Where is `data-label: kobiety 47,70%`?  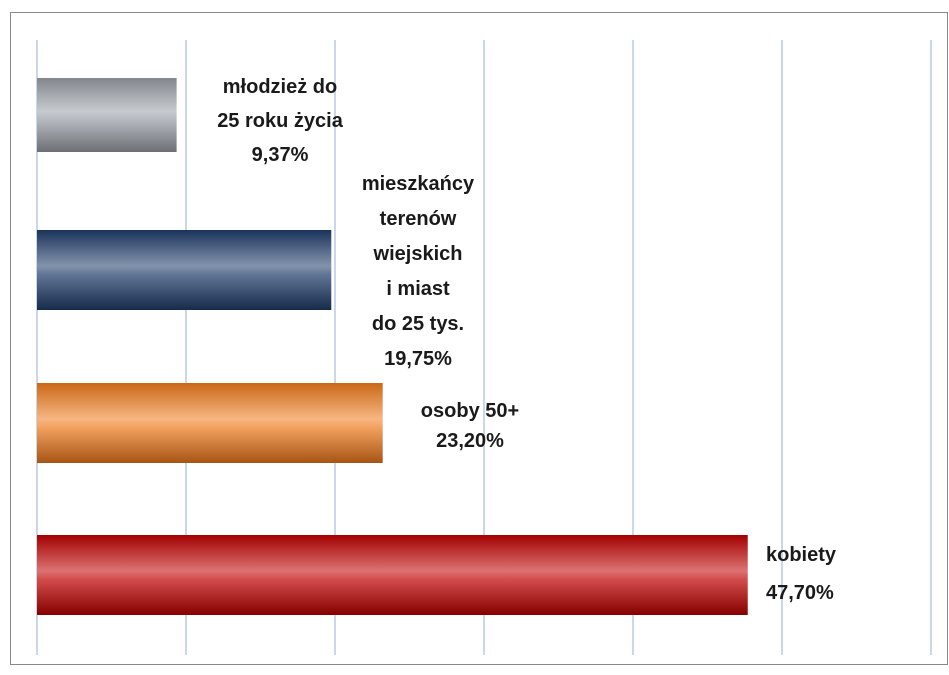 data-label: kobiety 47,70% is located at coordinates (801, 574).